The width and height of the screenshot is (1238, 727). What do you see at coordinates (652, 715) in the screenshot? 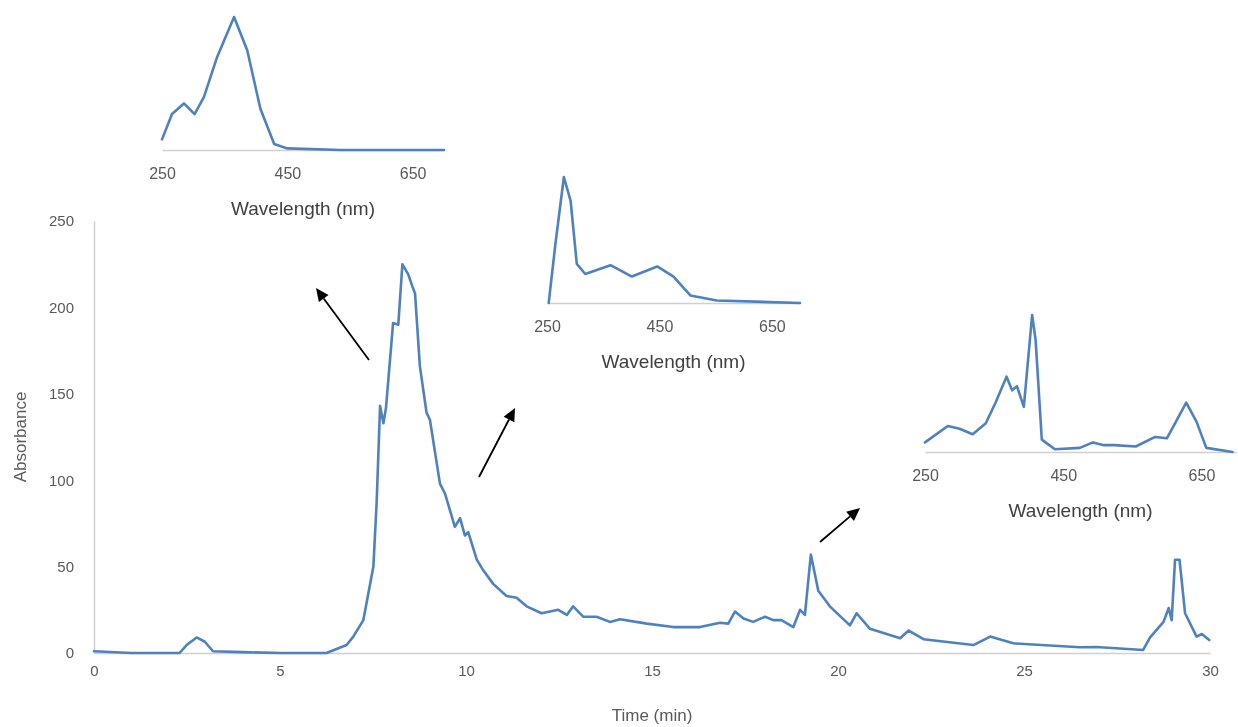
I see `x-axis-title: Time (min)` at bounding box center [652, 715].